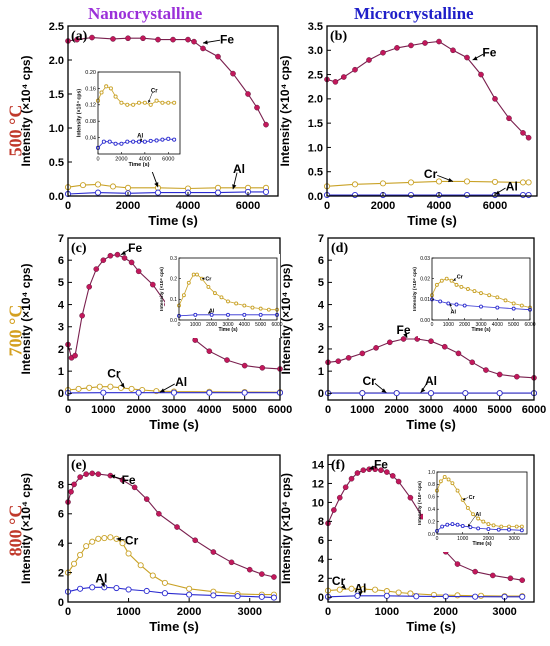 The height and width of the screenshot is (646, 550). I want to click on chart-b-ytick-label: 2.5, so click(315, 75).